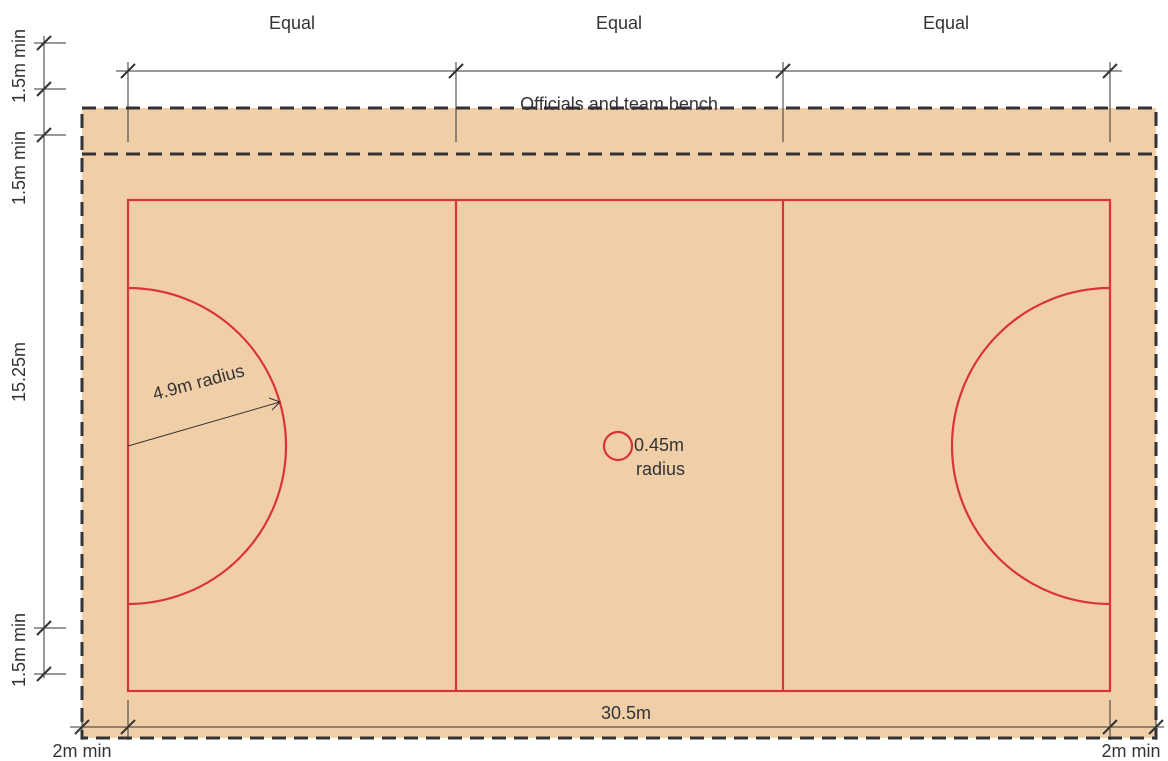 This screenshot has width=1168, height=761. What do you see at coordinates (19, 168) in the screenshot?
I see `dim-label-top-runoff: 1.5m min` at bounding box center [19, 168].